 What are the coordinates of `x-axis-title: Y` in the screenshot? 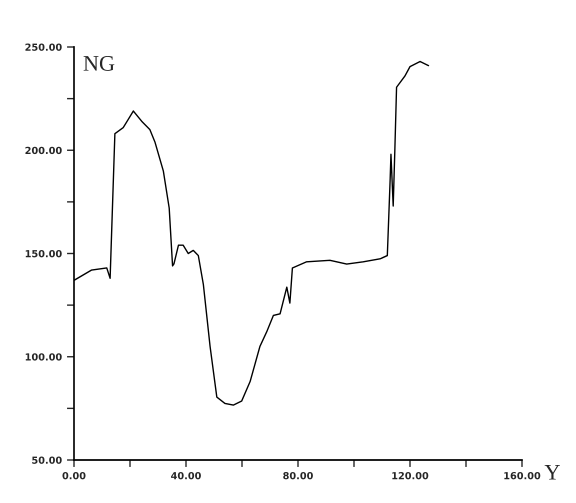 It's located at (552, 472).